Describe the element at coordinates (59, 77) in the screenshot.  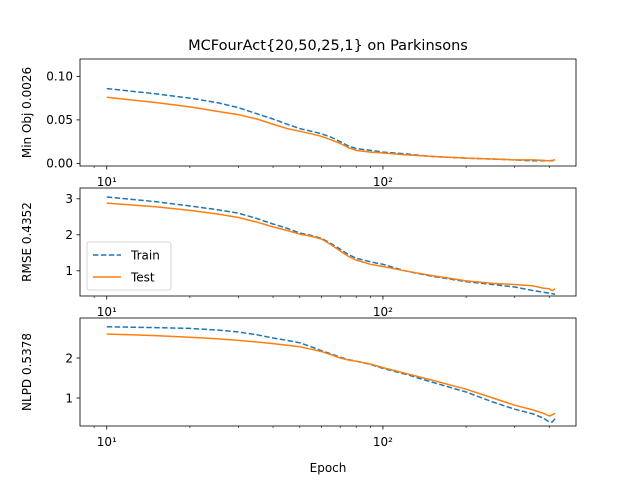
I see `y-tick-label: 0.10` at that location.